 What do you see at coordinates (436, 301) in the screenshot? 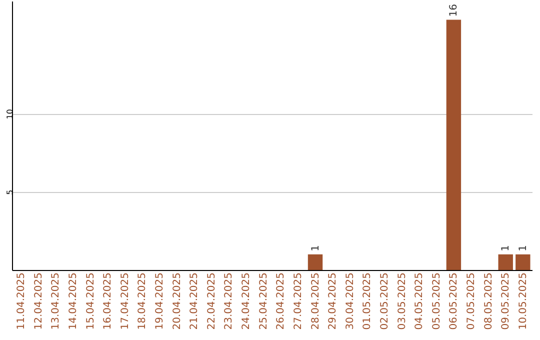
I see `x-tick-label: 05.05.2025` at bounding box center [436, 301].